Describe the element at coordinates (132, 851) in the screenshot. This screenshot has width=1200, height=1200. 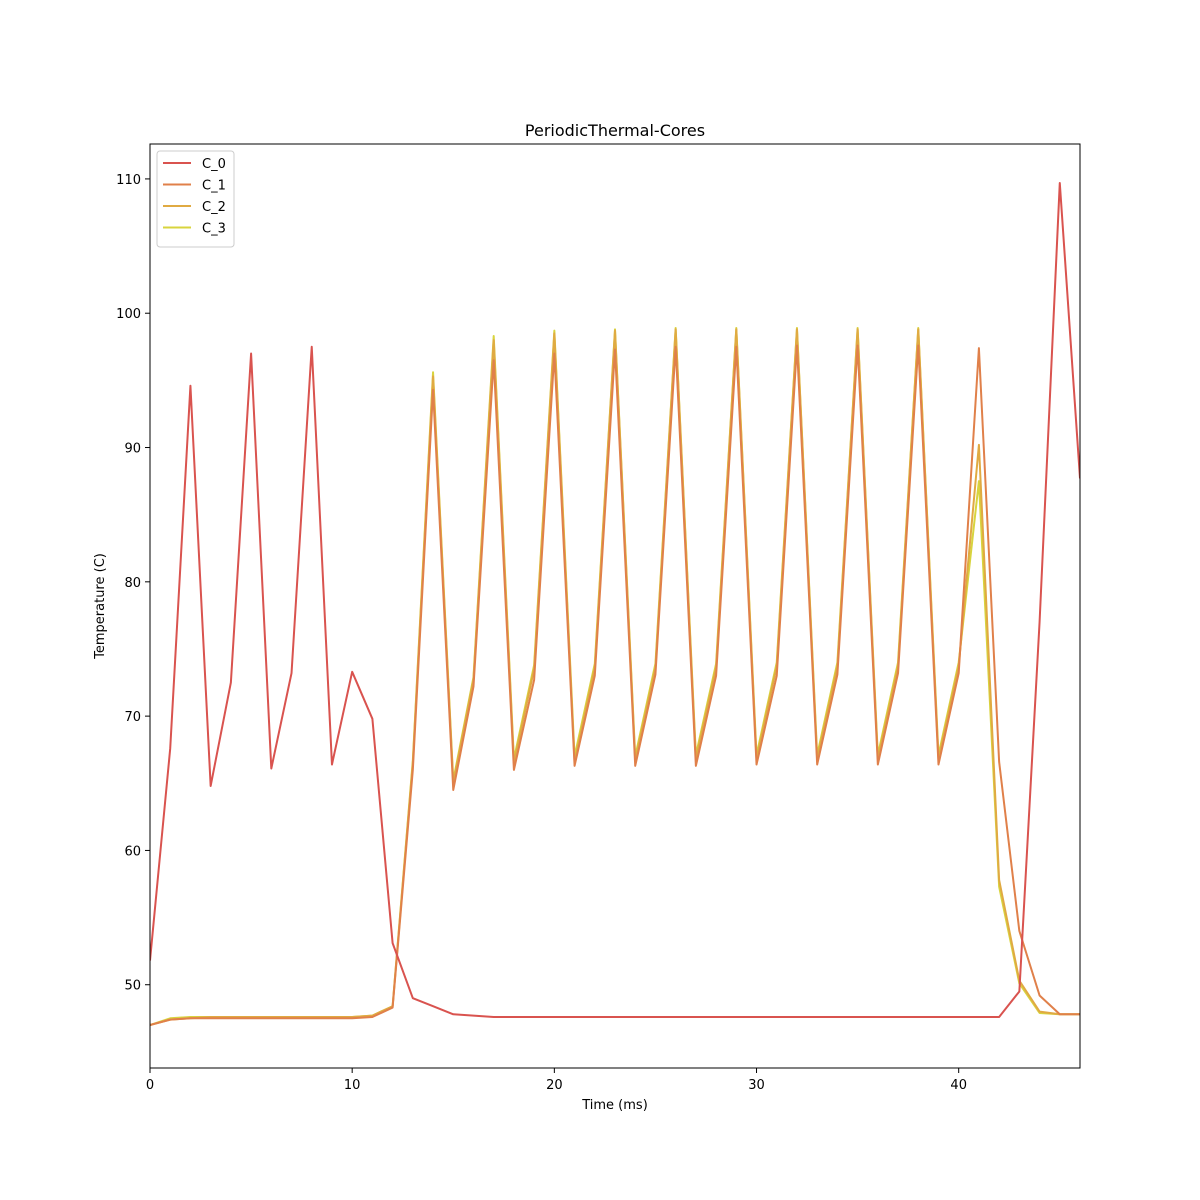
I see `y-tick-label: 60` at that location.